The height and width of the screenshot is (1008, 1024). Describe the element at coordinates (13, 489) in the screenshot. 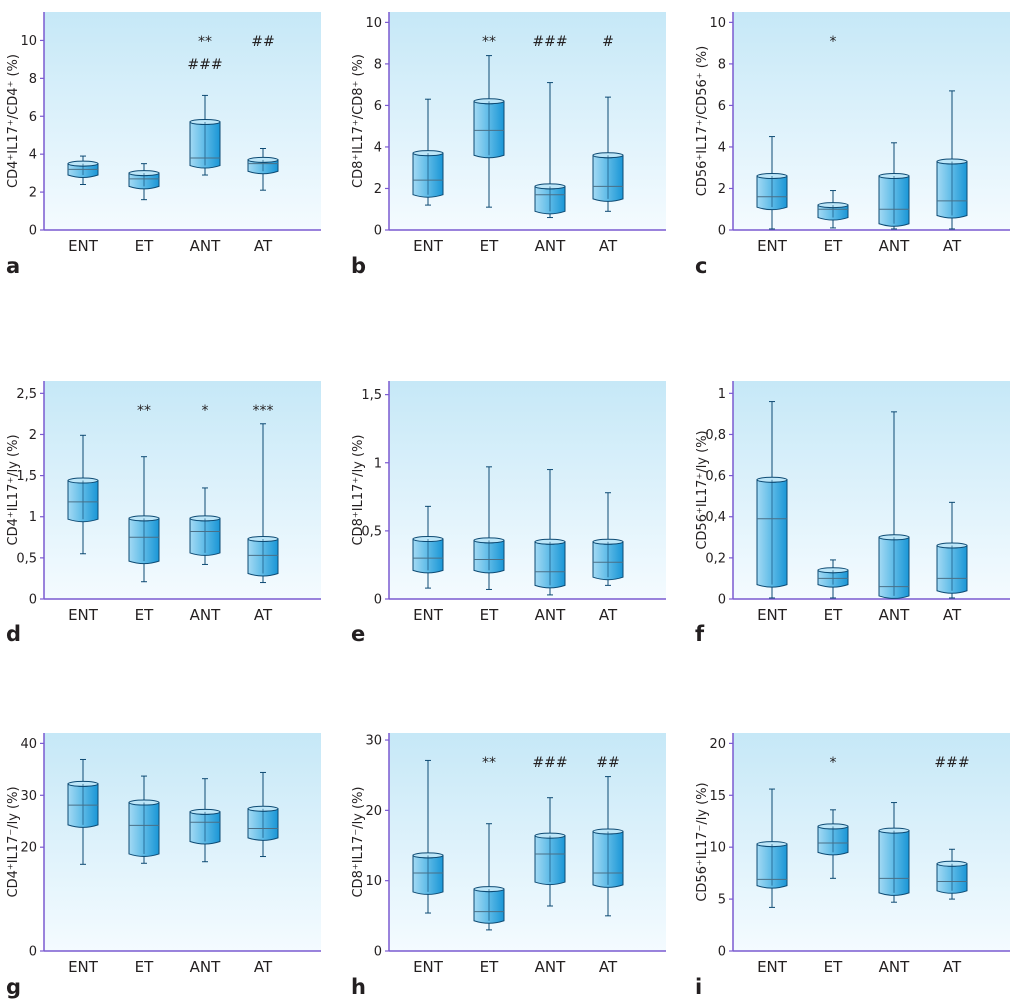

I see `y-axis-label: CD4⁺IL17⁺/ly (%)` at that location.